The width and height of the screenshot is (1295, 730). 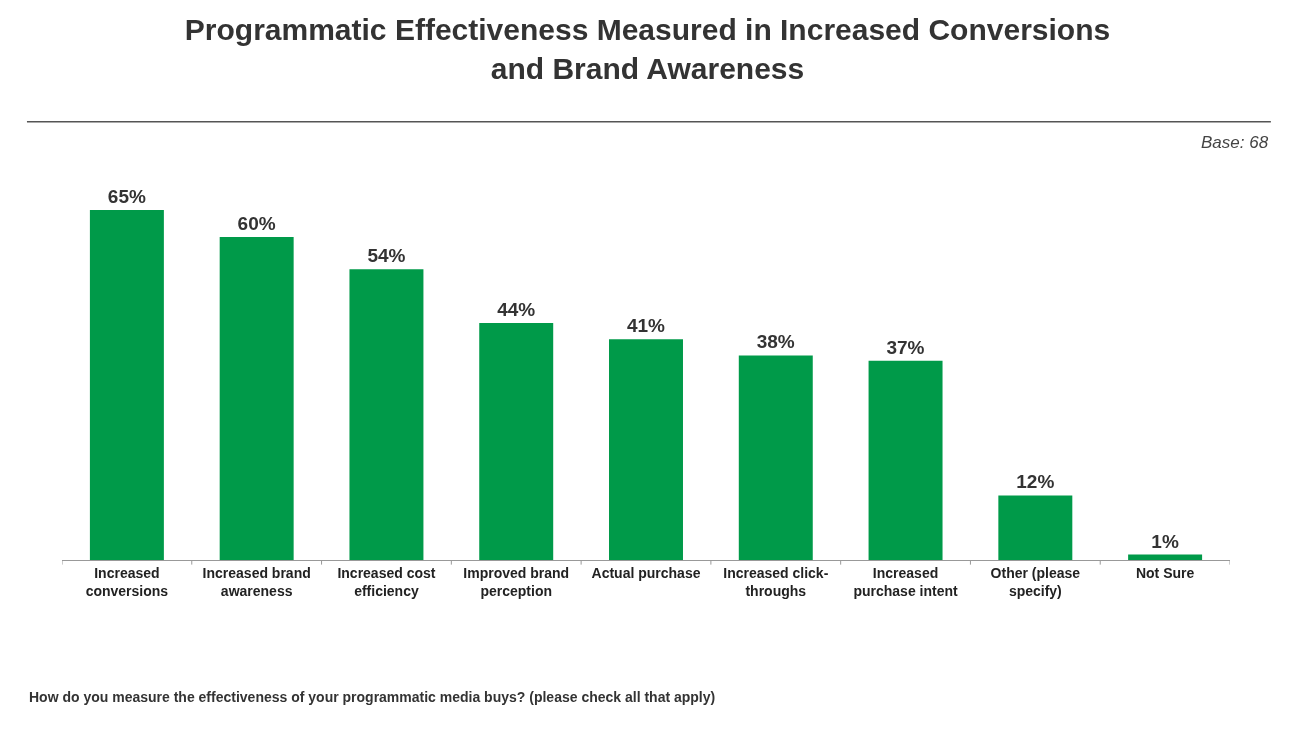 What do you see at coordinates (1165, 572) in the screenshot?
I see `x-tick-label: Not Sure` at bounding box center [1165, 572].